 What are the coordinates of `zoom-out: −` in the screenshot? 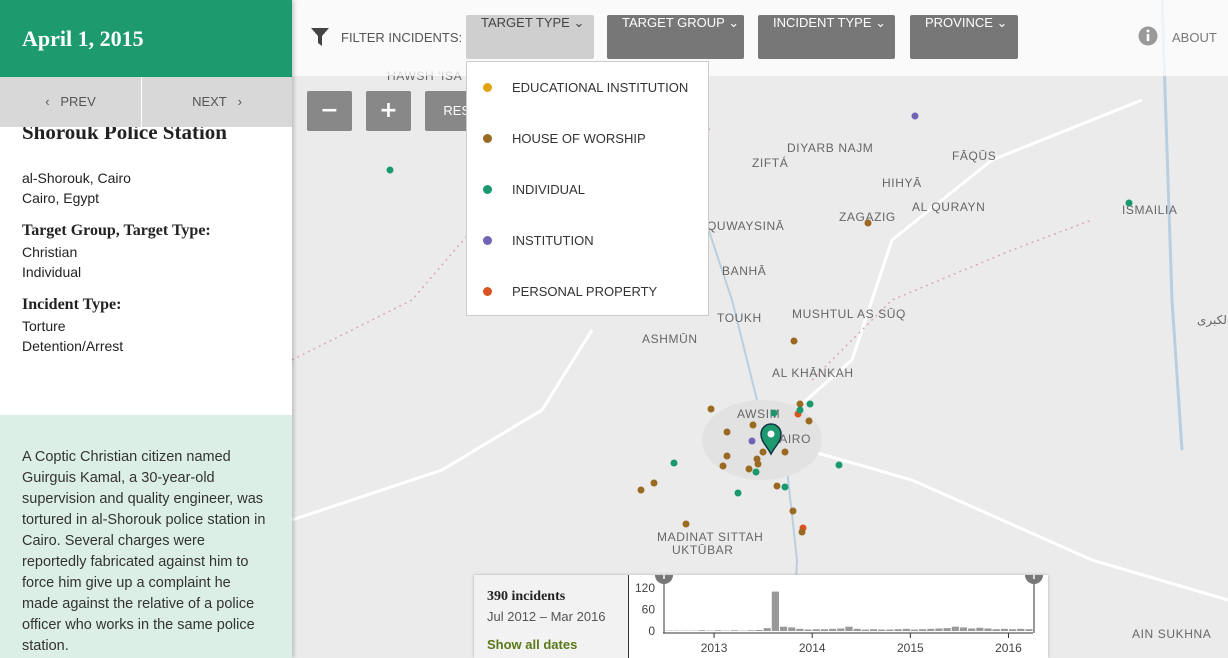 It's located at (329, 111).